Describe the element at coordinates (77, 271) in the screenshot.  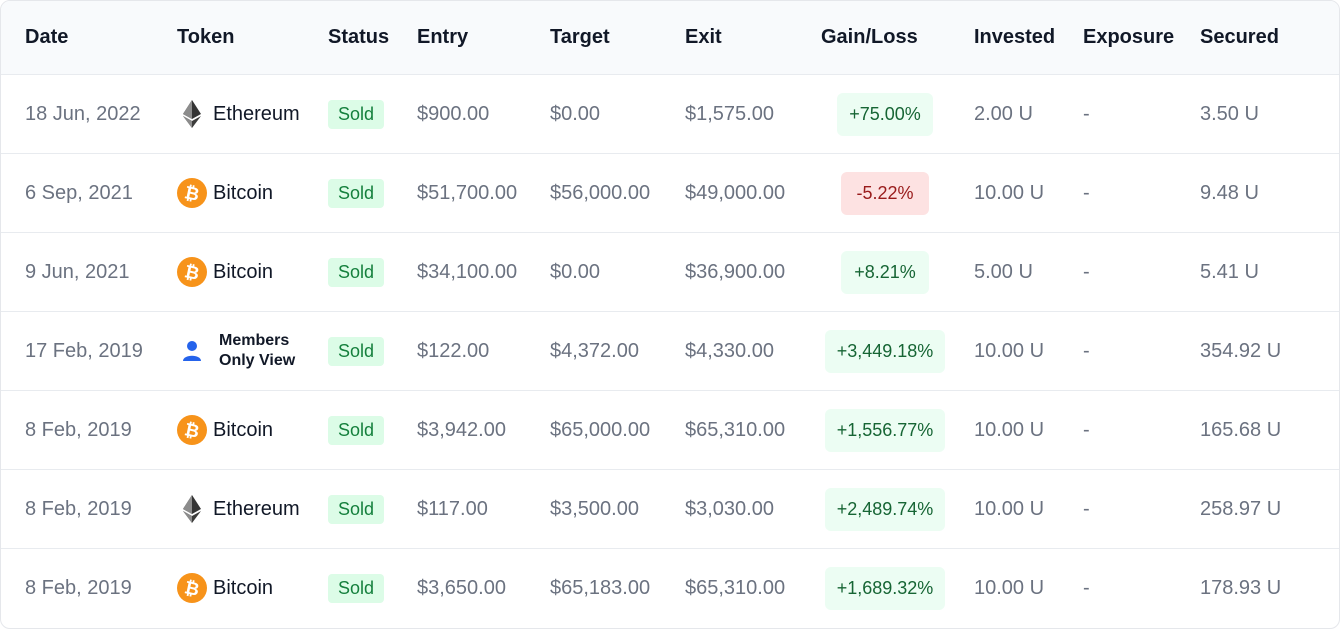
I see `trade-date: 9 Jun, 2021` at that location.